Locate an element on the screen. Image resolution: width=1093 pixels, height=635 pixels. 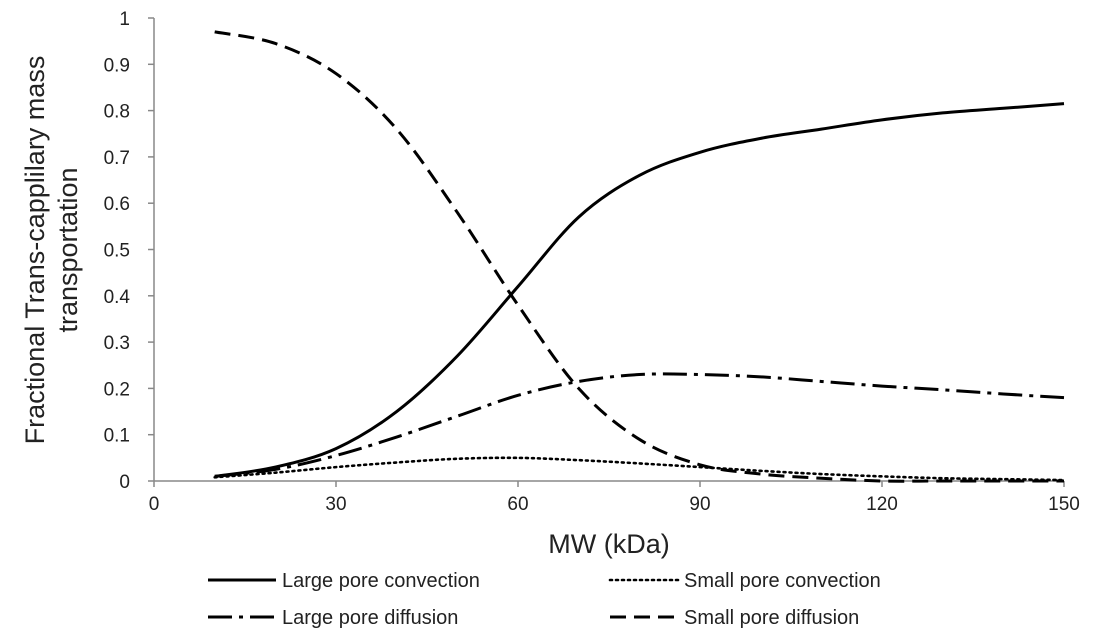
x-tick-label: 150 is located at coordinates (1064, 504).